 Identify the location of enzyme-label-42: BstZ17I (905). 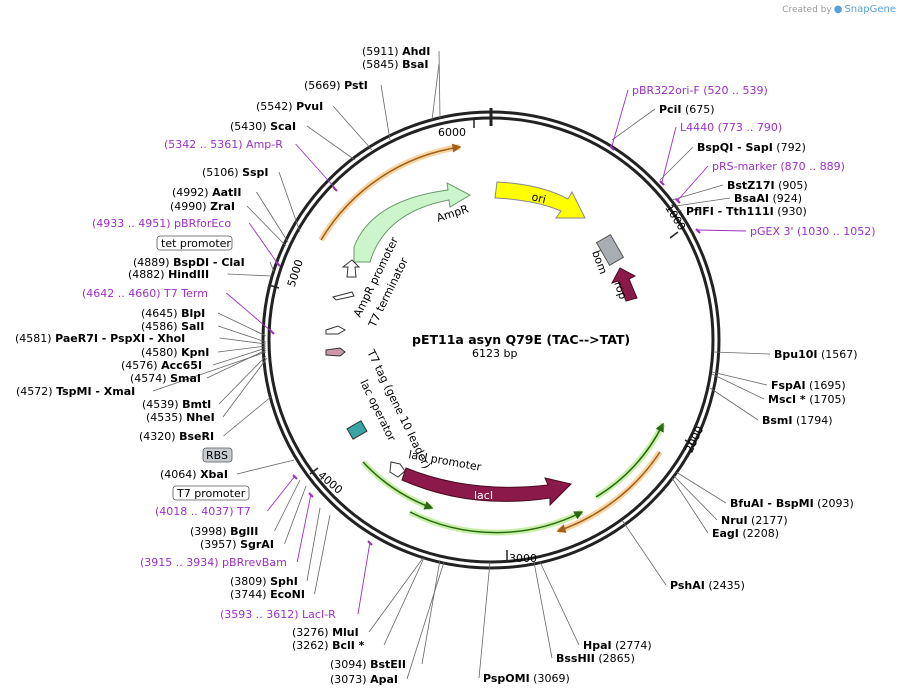
(767, 185).